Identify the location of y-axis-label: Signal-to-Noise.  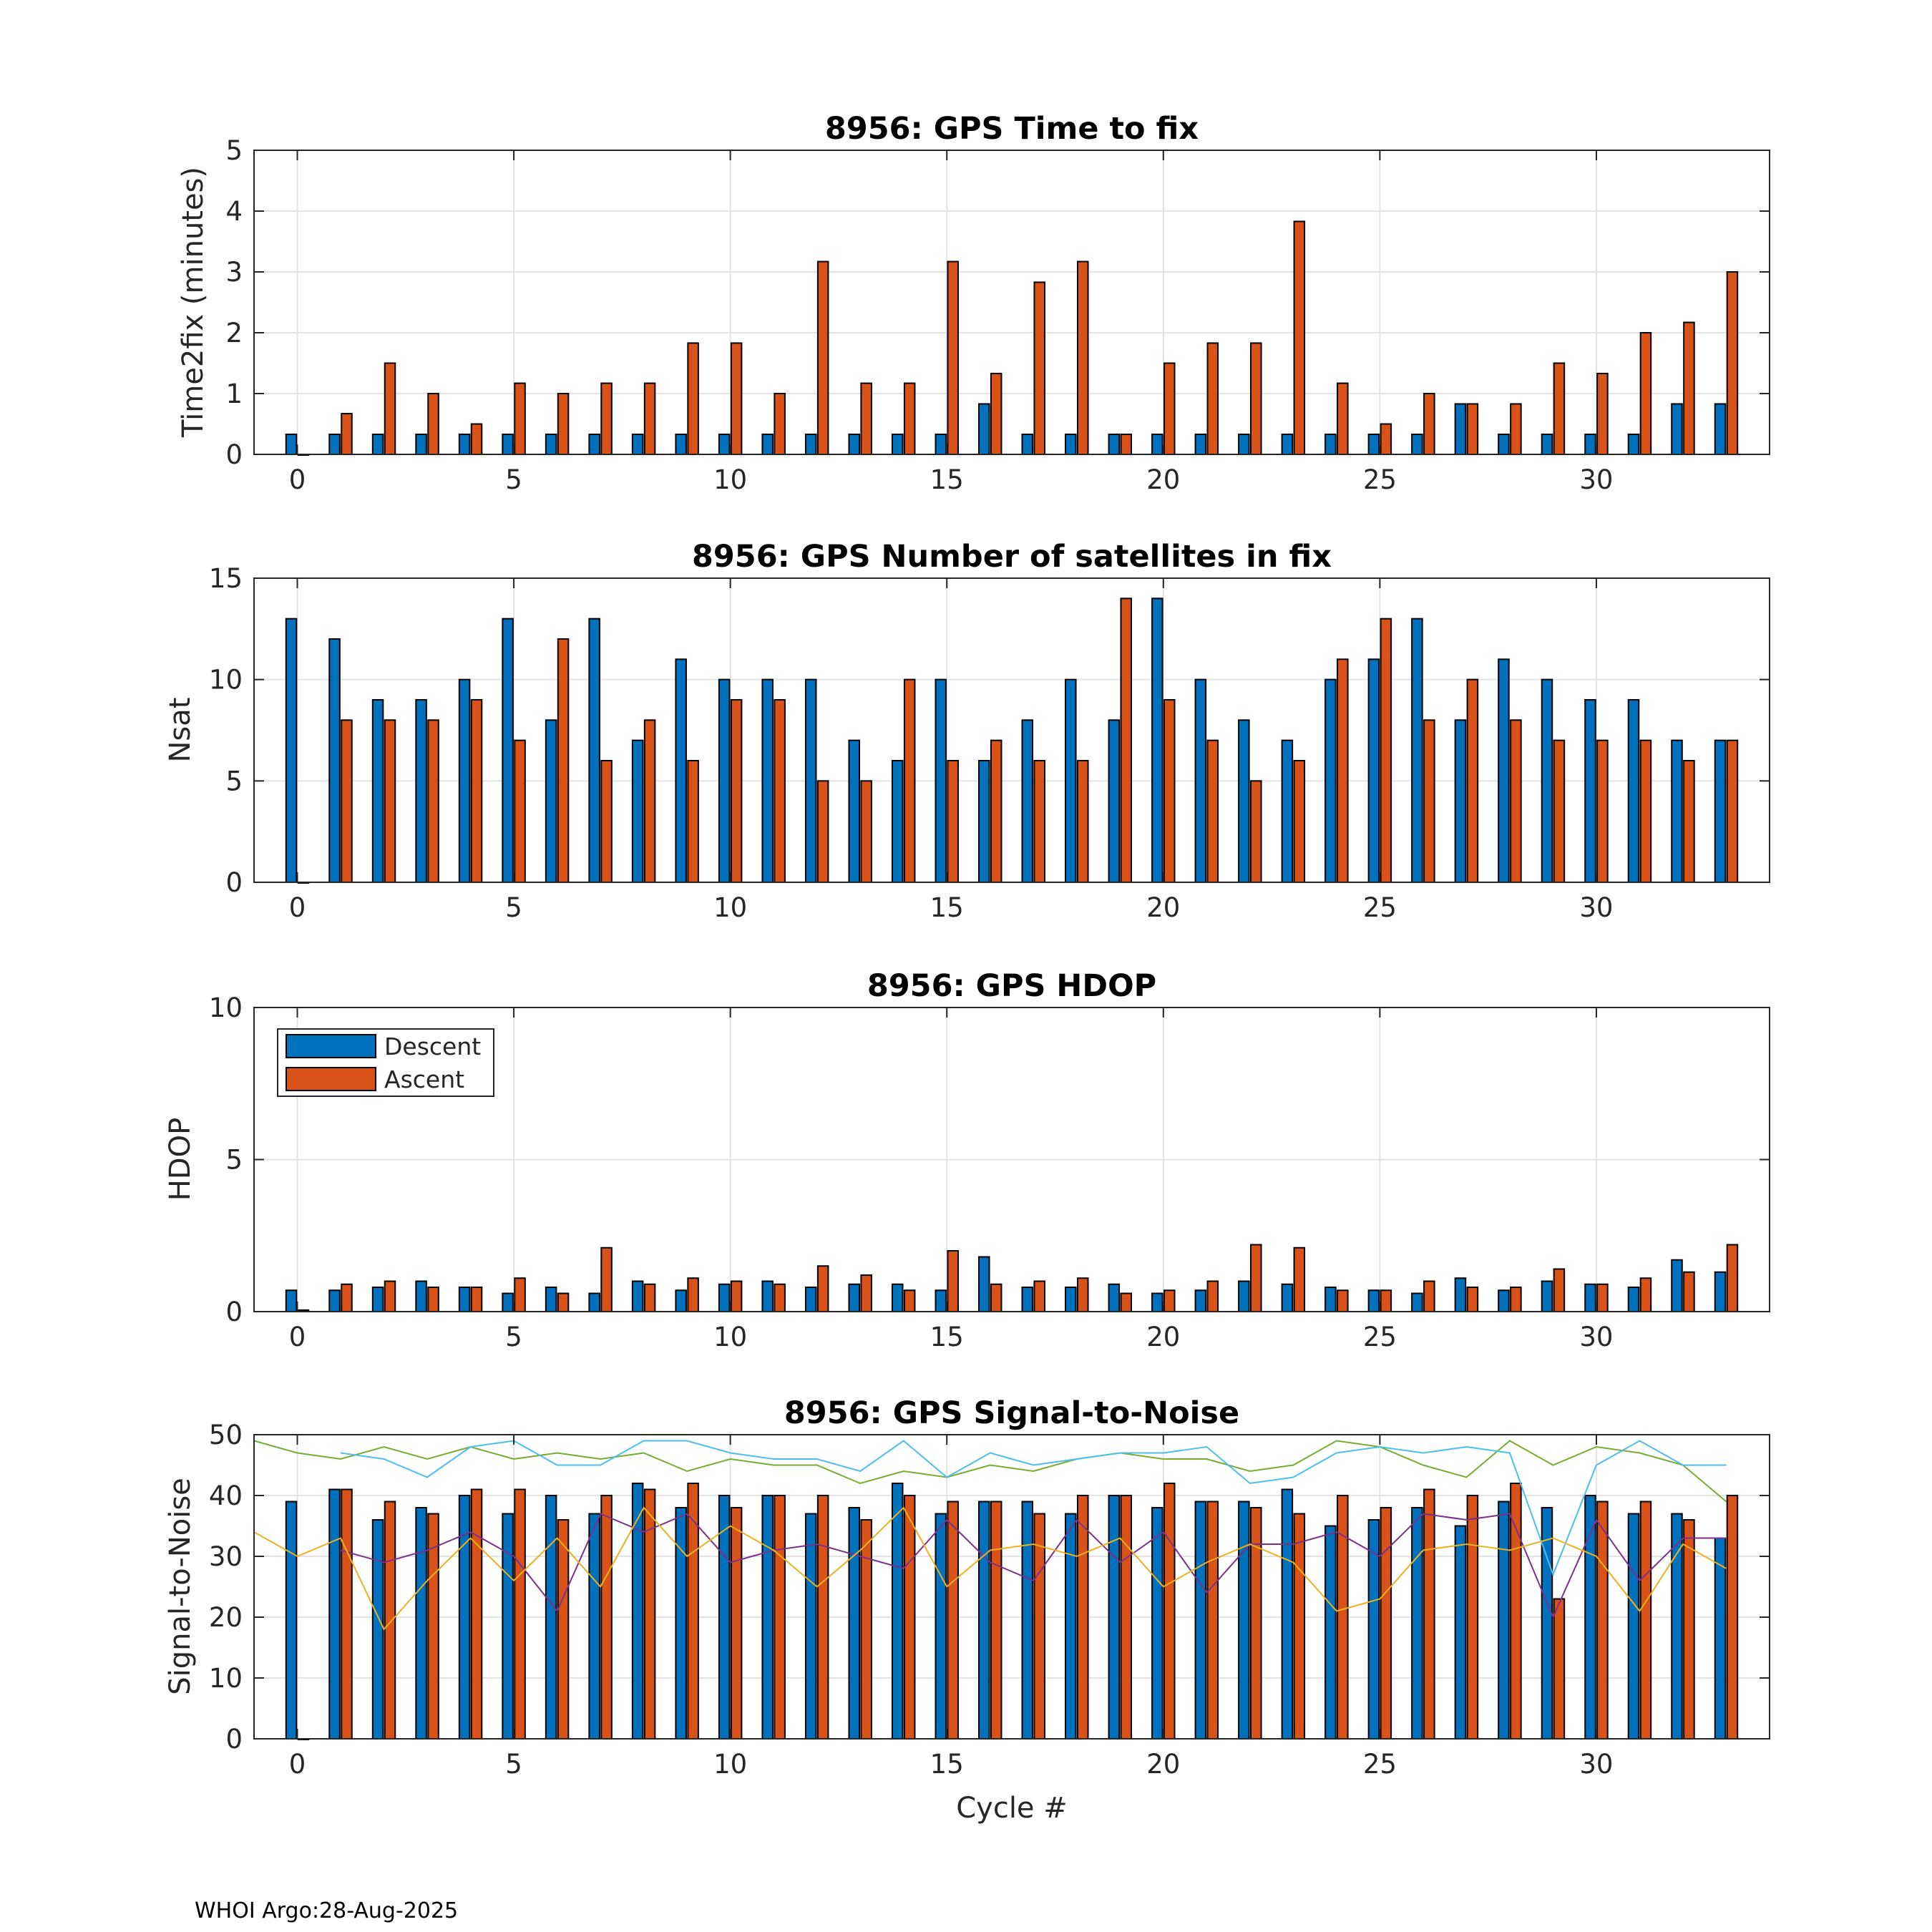
(180, 1586).